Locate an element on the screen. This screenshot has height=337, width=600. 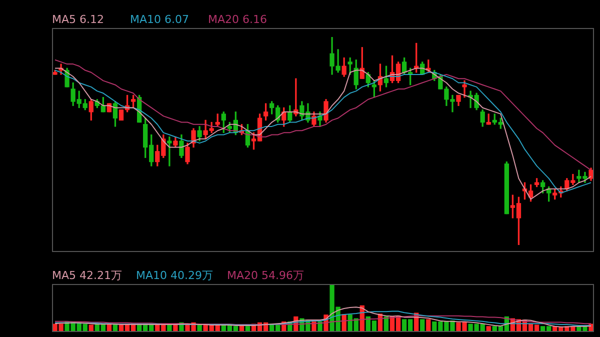
candlestick is located at coordinates (169, 151).